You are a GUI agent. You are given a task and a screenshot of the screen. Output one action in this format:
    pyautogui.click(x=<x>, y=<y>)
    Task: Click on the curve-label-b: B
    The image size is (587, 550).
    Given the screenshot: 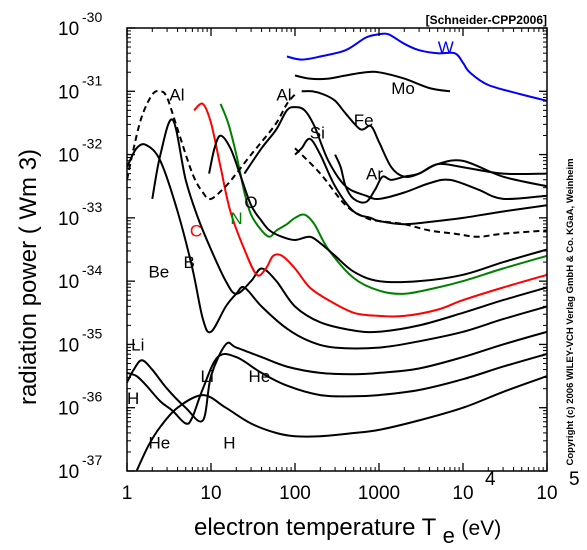 What is the action you would take?
    pyautogui.click(x=188, y=262)
    